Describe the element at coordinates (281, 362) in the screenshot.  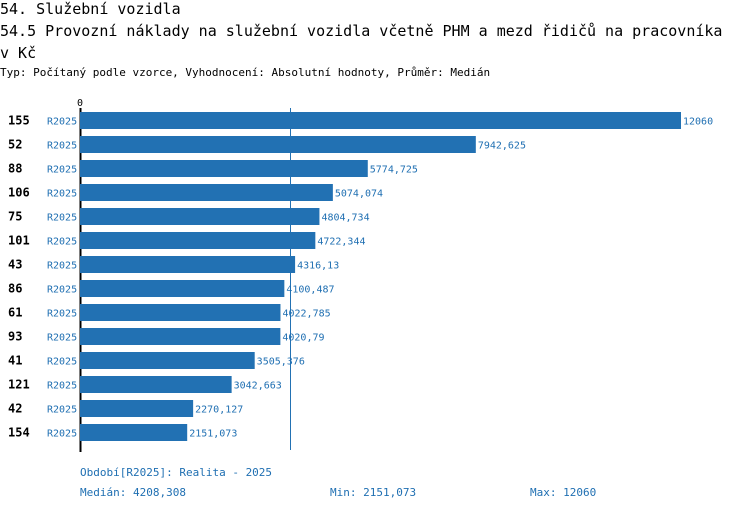
I see `data-label: 3505,376` at that location.